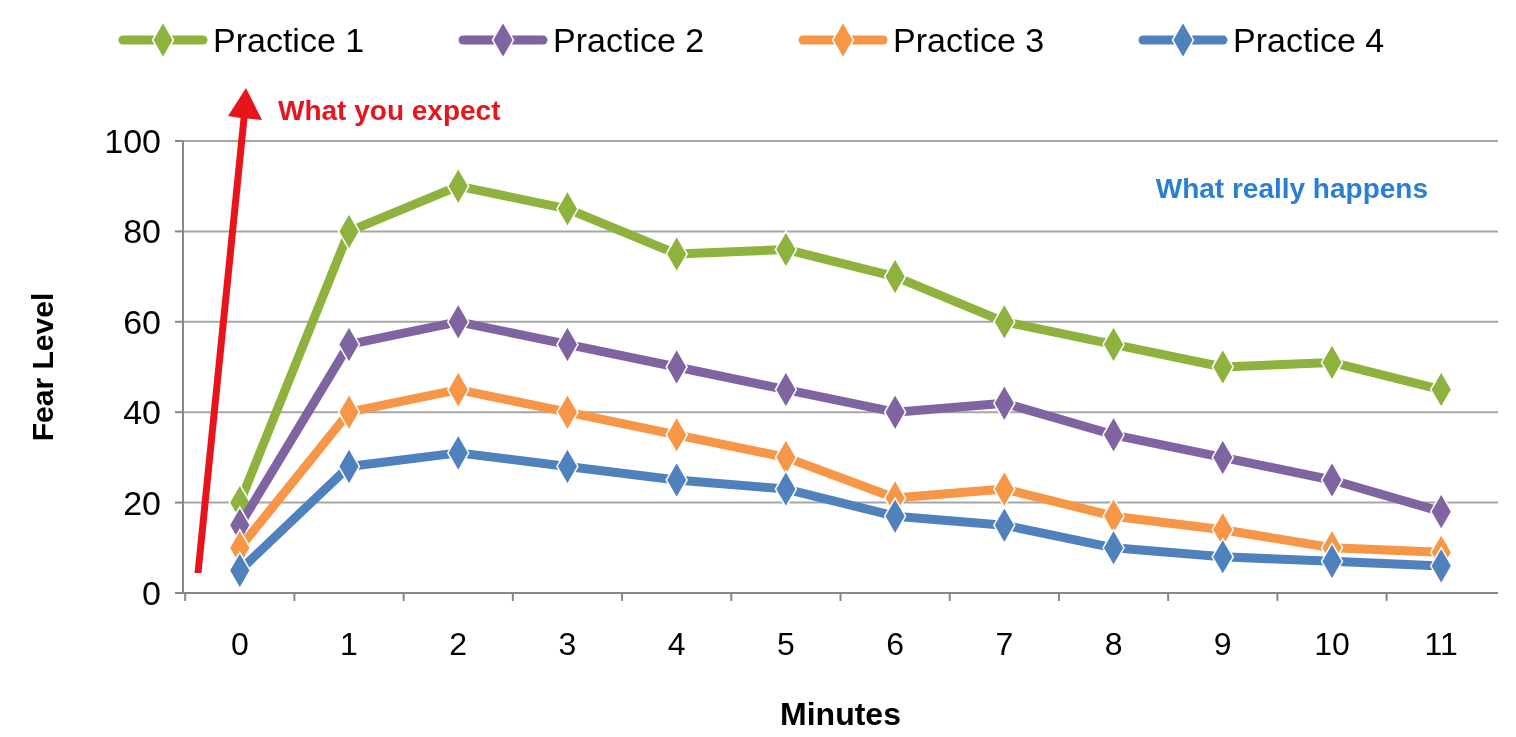 This screenshot has height=737, width=1516. What do you see at coordinates (42, 367) in the screenshot?
I see `y-axis-title: Fear Level` at bounding box center [42, 367].